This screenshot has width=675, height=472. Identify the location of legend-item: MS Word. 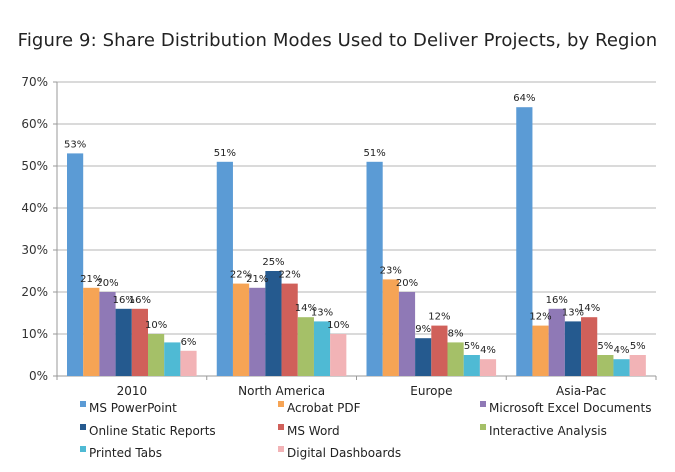
(309, 431).